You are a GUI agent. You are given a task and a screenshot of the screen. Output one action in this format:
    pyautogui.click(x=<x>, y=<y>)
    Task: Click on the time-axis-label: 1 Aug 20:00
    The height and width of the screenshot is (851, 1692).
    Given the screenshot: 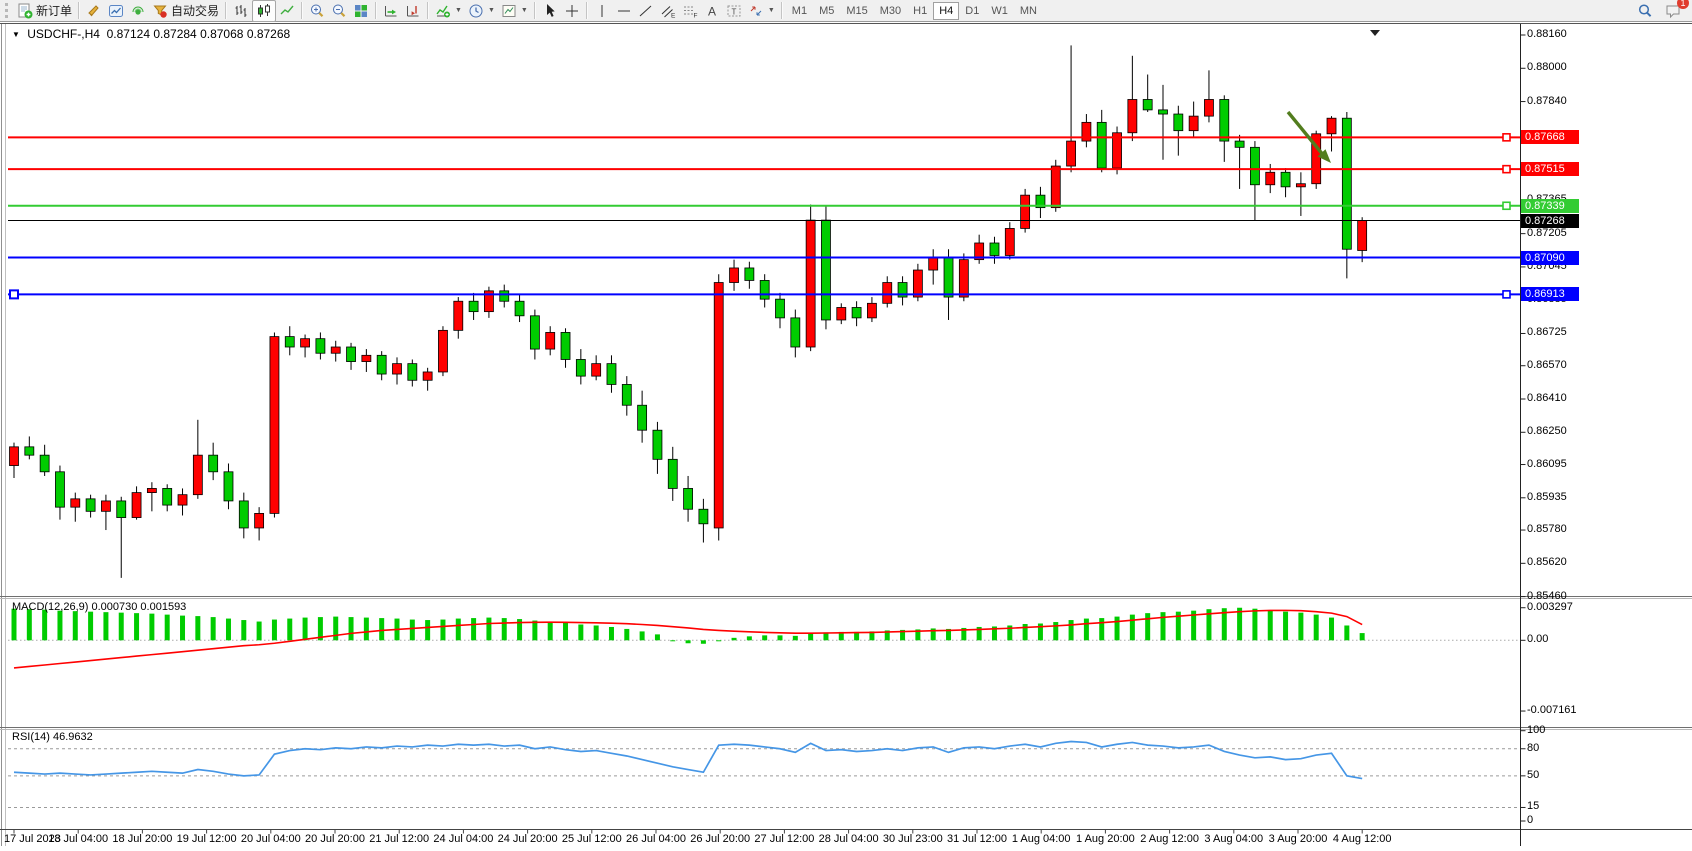 What is the action you would take?
    pyautogui.click(x=1105, y=839)
    